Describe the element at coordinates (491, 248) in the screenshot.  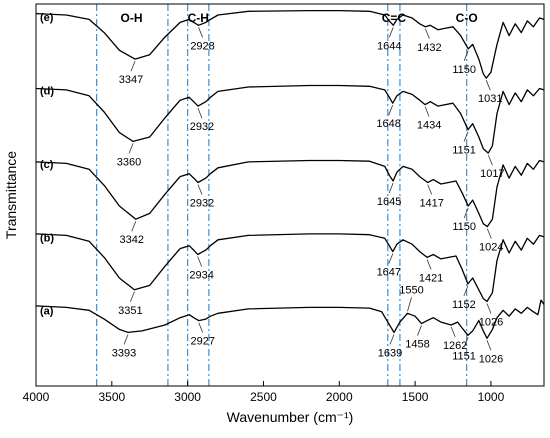
I see `peak-annotation: 1024` at that location.